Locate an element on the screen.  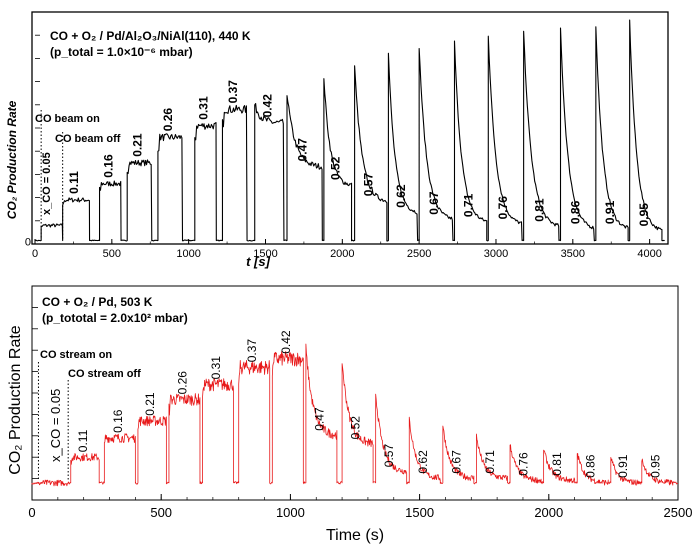
bottom-annotation-stream-on: CO stream on is located at coordinates (76, 355).